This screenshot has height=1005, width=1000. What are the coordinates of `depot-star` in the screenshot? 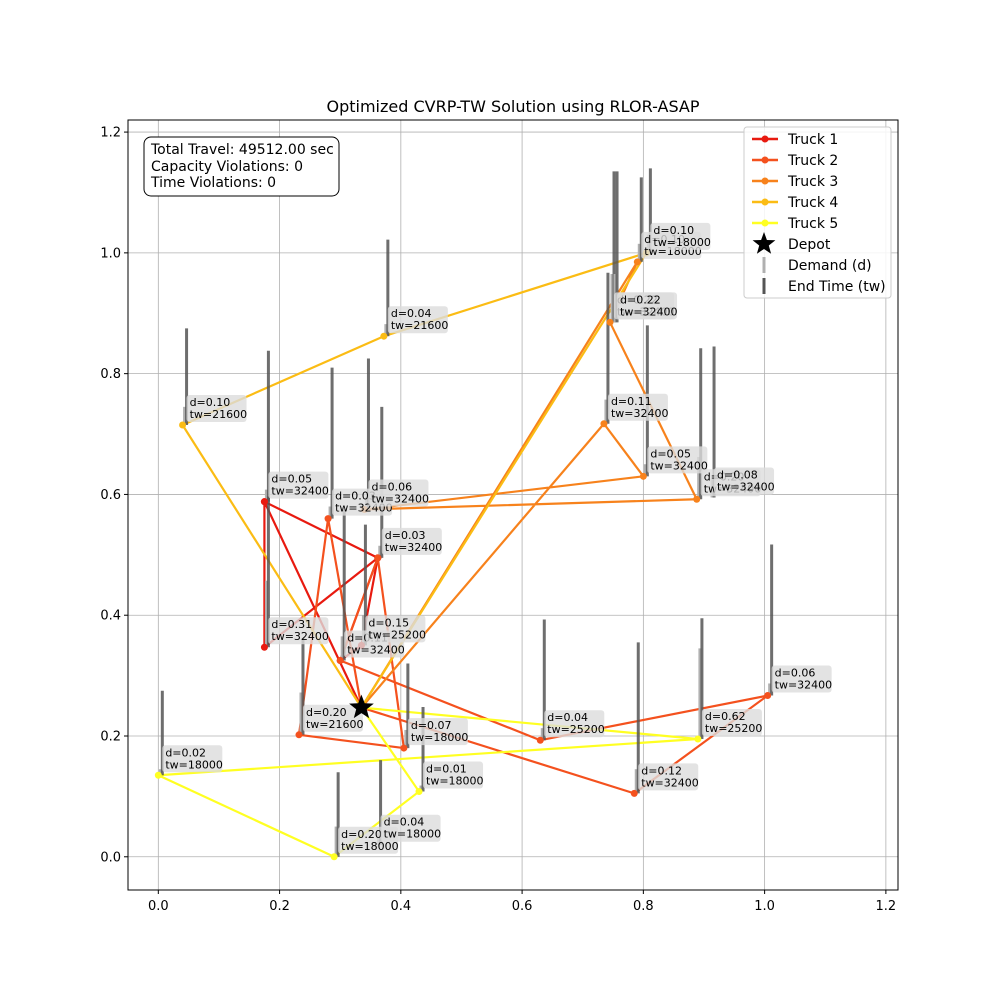 It's located at (361, 706).